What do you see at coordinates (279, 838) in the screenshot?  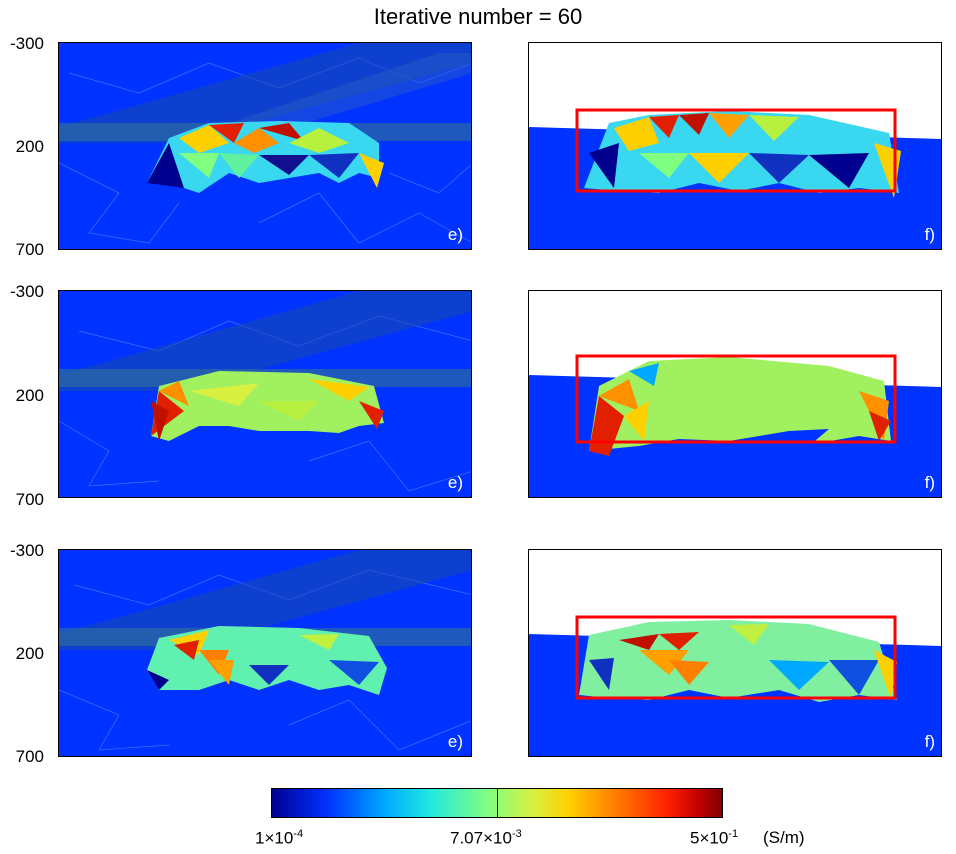 I see `colorbar-min-label: 1×10⁻⁴` at bounding box center [279, 838].